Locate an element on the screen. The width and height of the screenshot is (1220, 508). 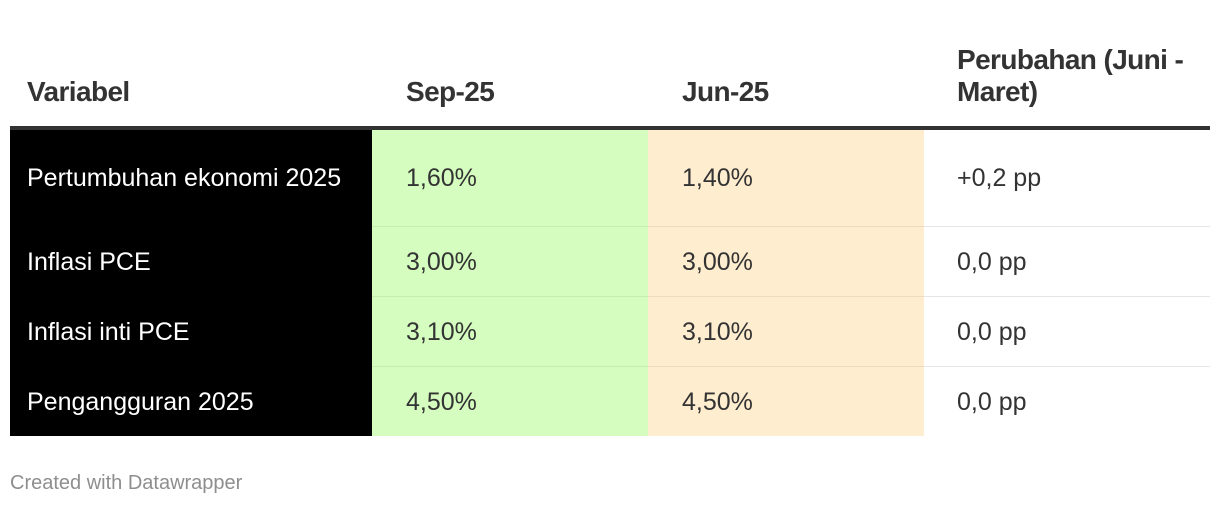
column-header-variabel: Variabel is located at coordinates (191, 83).